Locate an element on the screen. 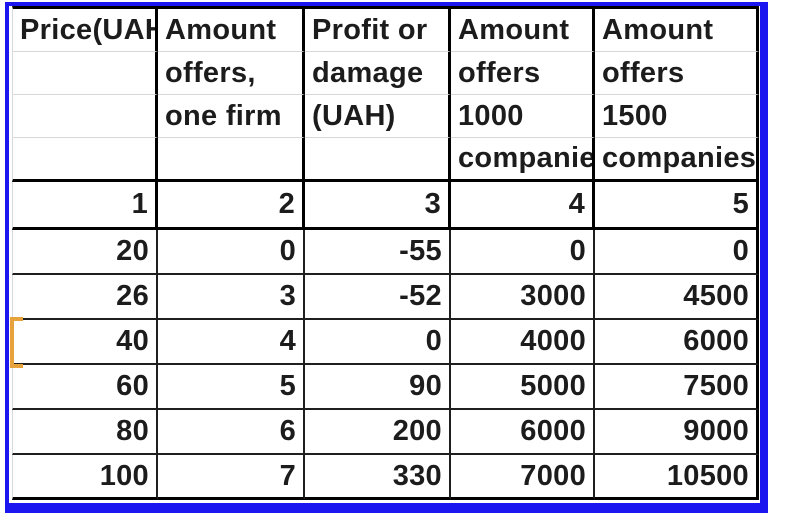 The image size is (787, 523). data-cell: 26 is located at coordinates (85, 297).